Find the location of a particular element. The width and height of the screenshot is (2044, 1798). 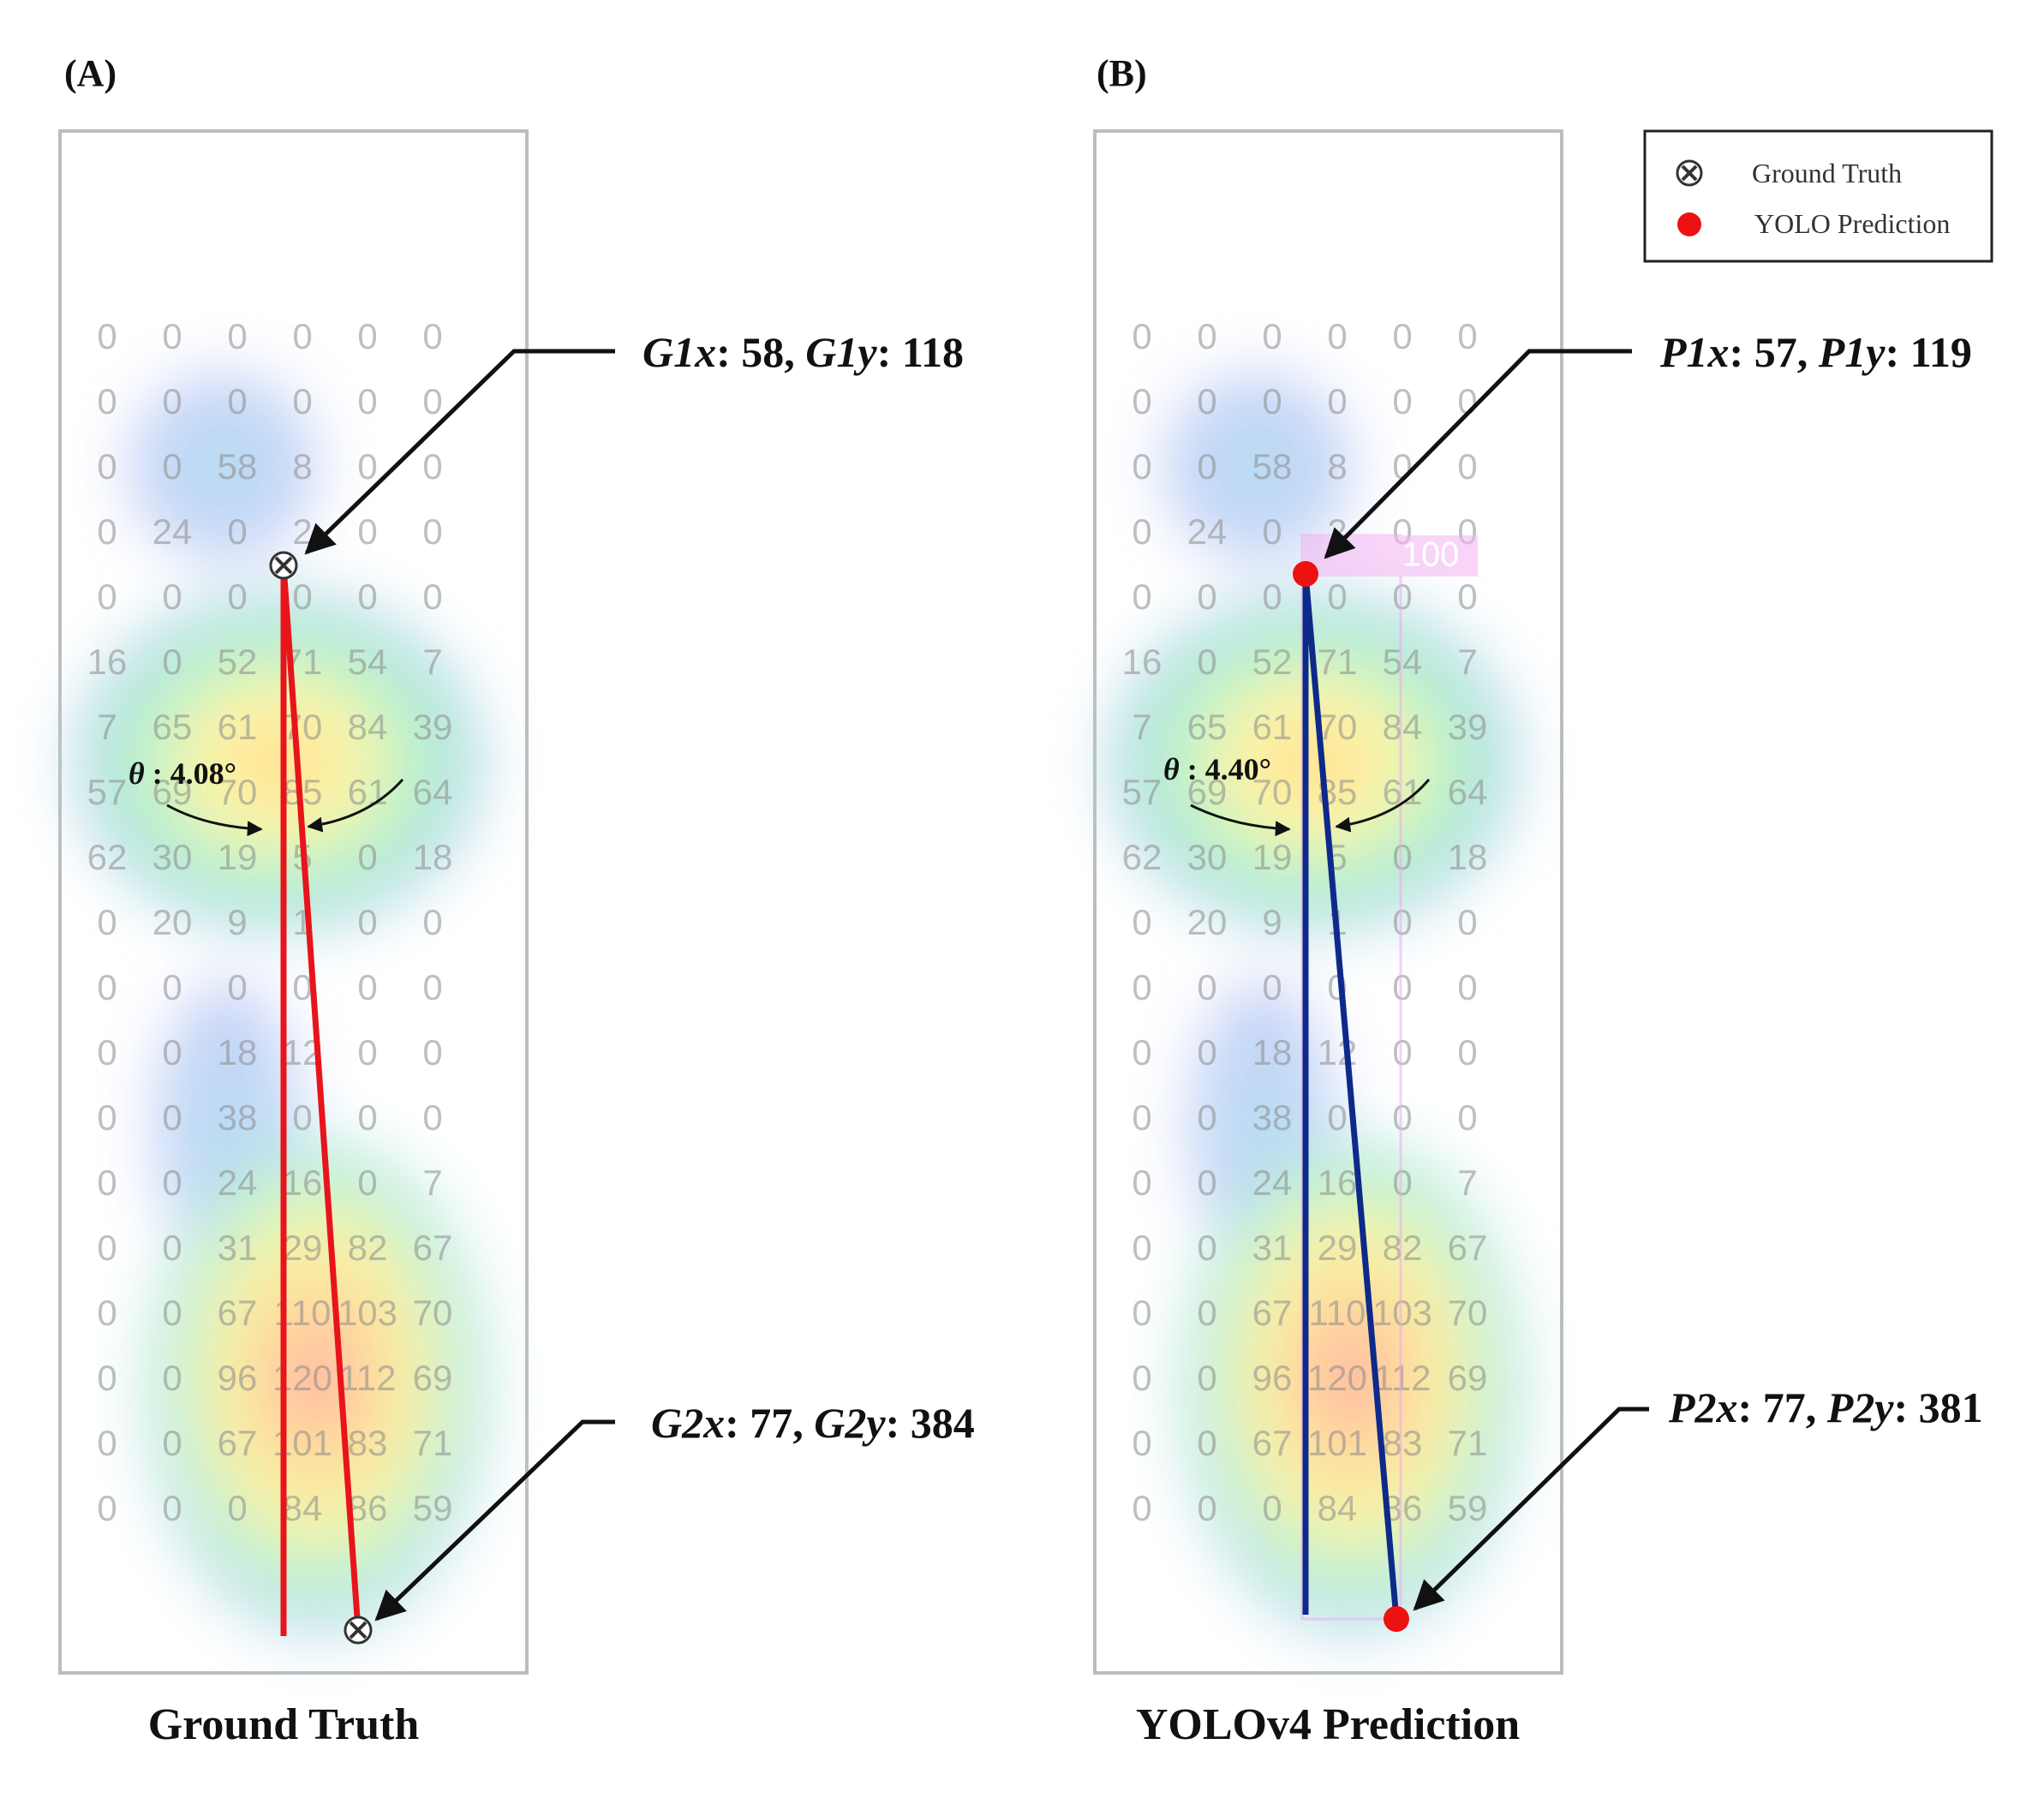

sensor-value: 39 is located at coordinates (433, 727).